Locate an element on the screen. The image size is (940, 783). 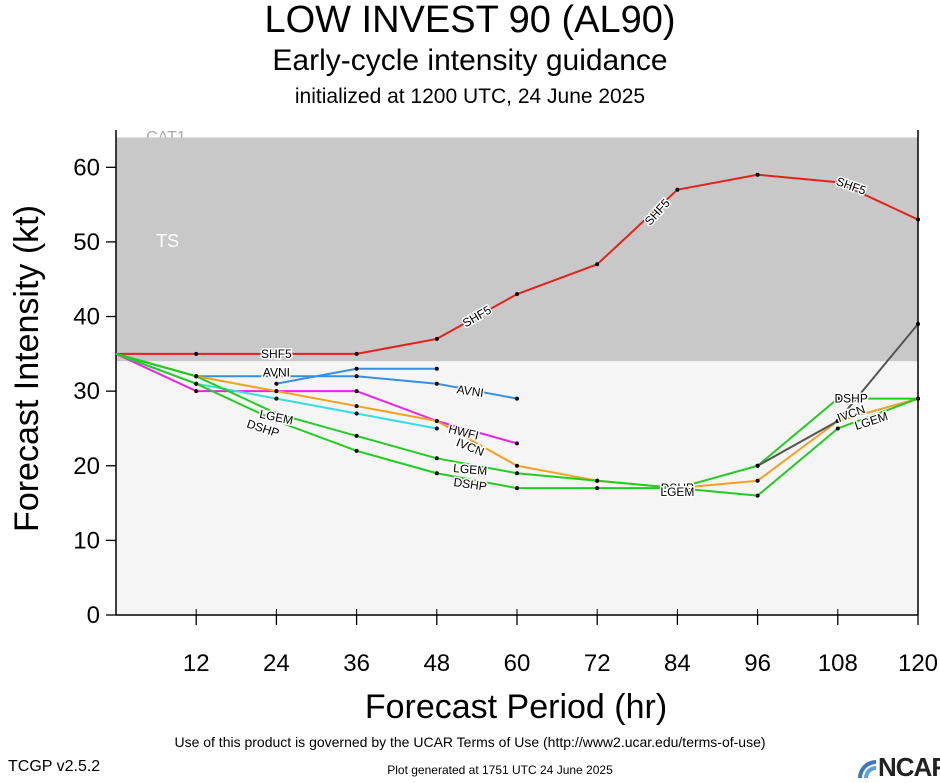
generated-time: Plot generated at 1751 UTC 24 June 2025 is located at coordinates (500, 770).